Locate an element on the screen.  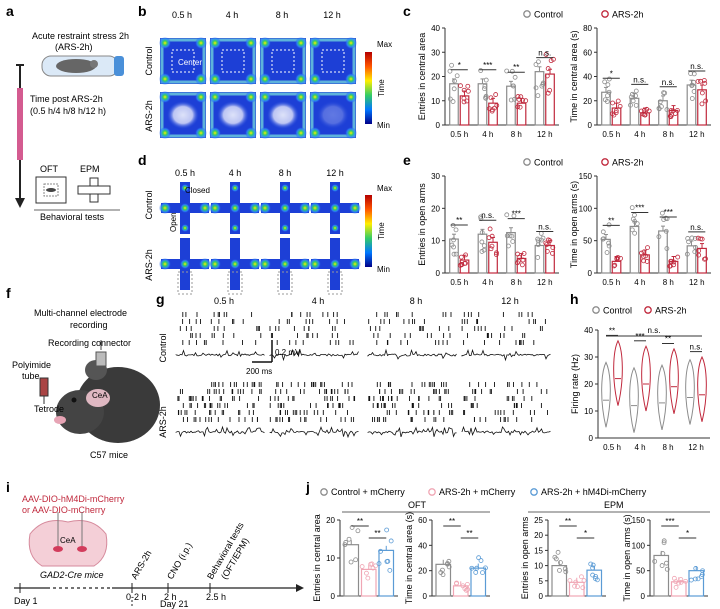
significance-label: ** is located at coordinates (360, 521).